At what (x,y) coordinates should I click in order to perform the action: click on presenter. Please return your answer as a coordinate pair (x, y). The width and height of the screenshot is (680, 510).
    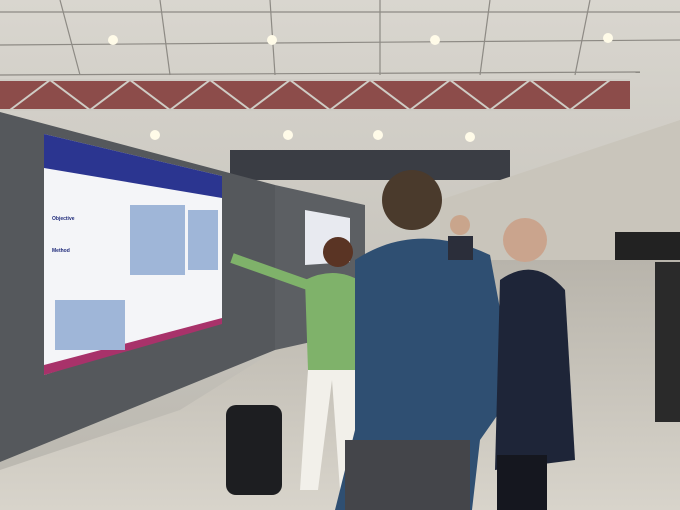
    Looking at the image, I should click on (296, 363).